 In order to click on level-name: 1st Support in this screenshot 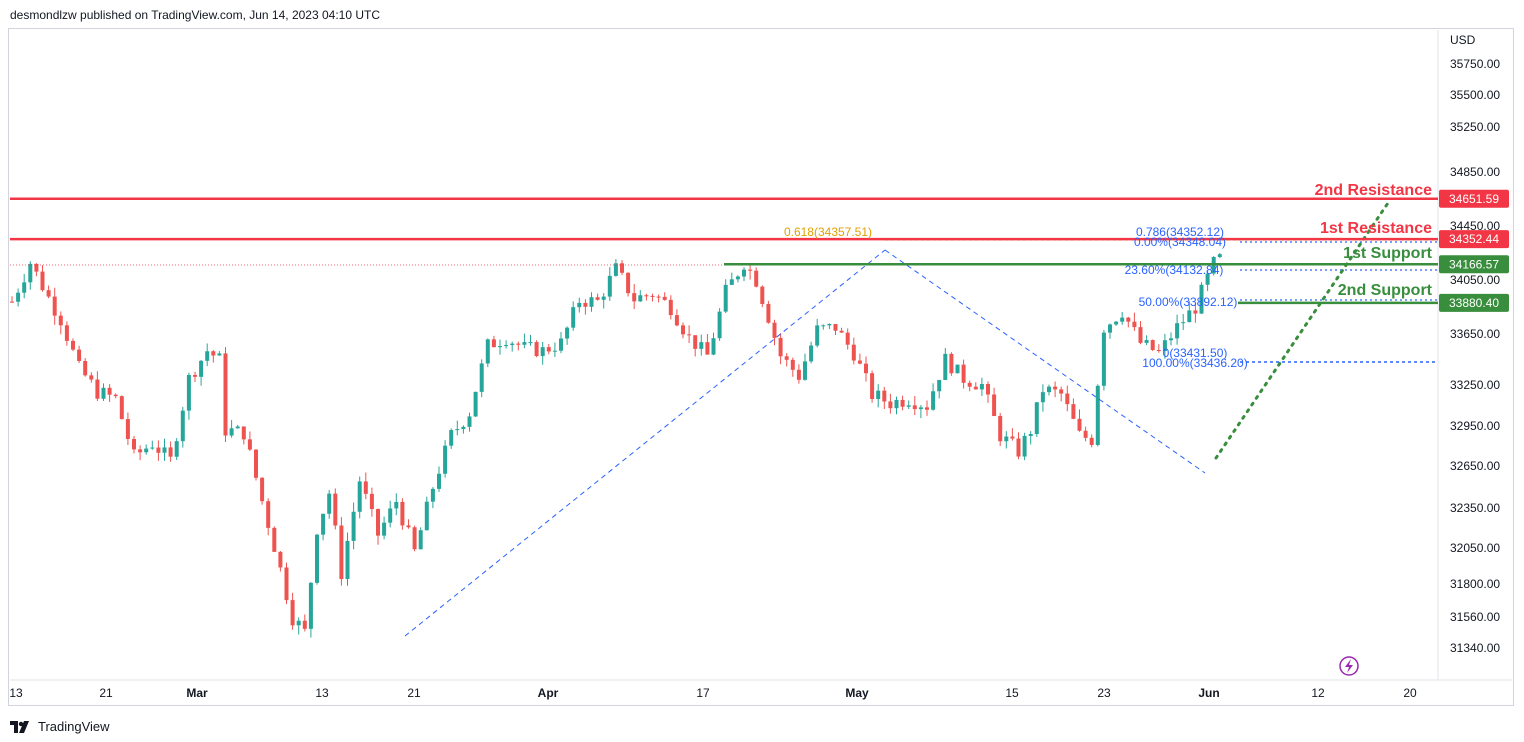, I will do `click(1388, 253)`.